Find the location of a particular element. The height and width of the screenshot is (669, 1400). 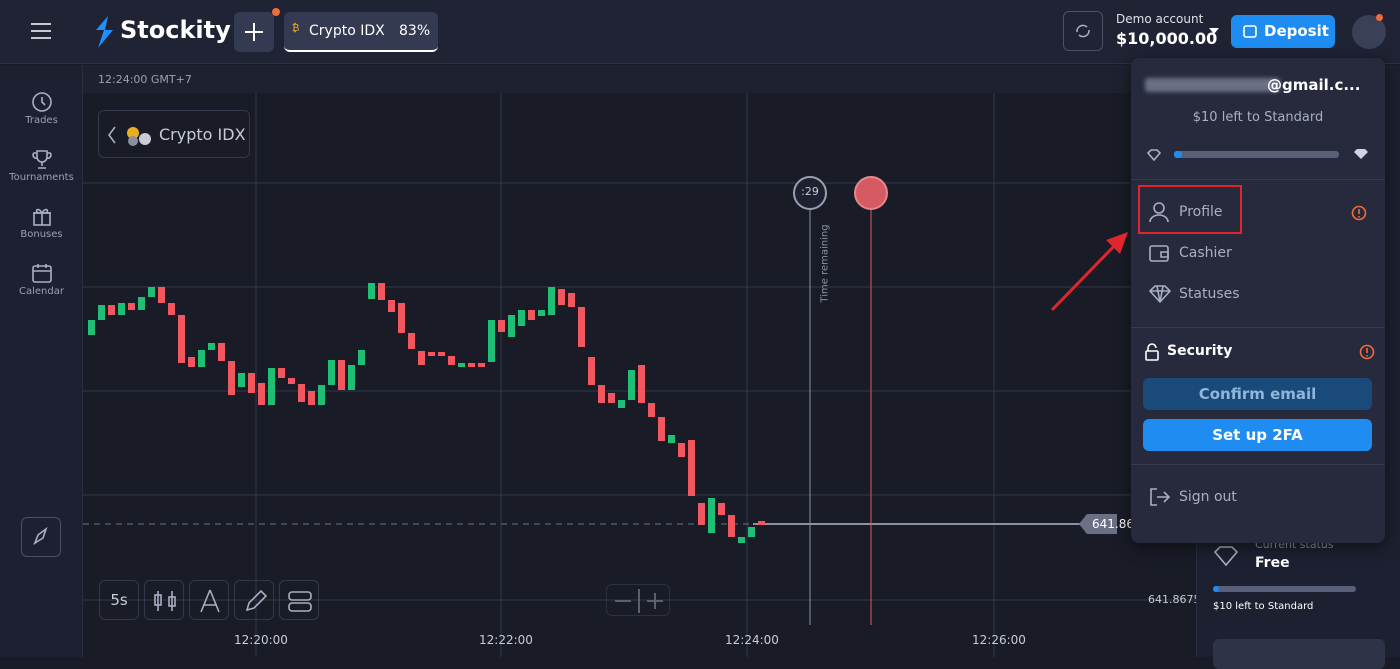

indicators-button is located at coordinates (209, 600).